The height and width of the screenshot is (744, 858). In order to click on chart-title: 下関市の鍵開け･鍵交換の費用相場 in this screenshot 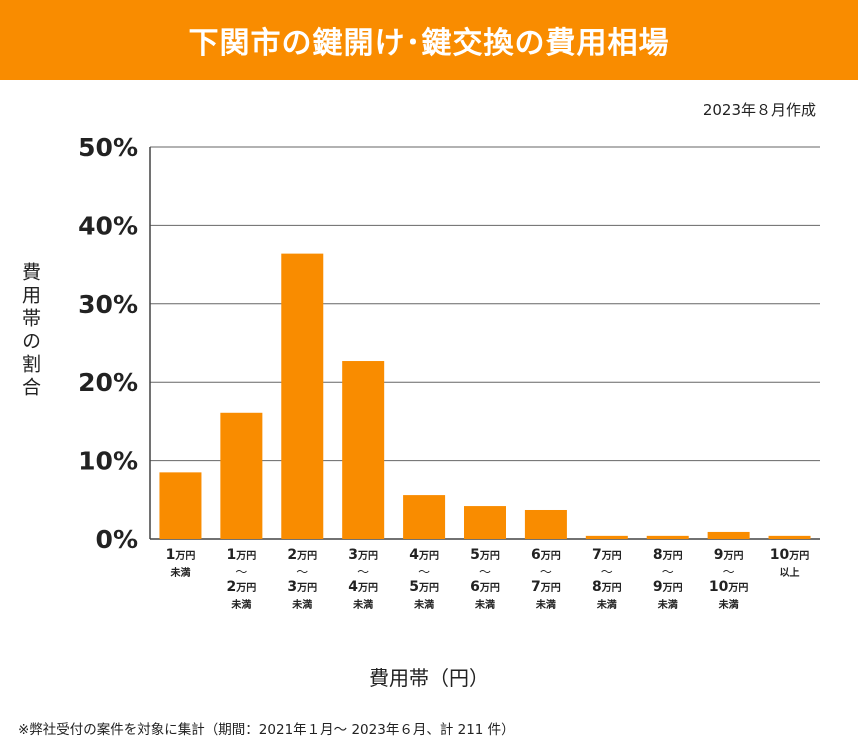, I will do `click(429, 43)`.